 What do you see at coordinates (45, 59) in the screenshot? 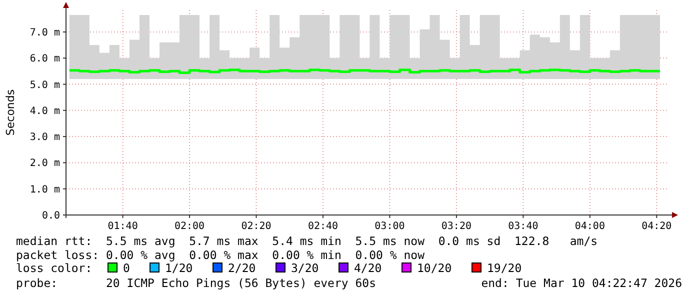
I see `y-tick-label: 6.0 m` at bounding box center [45, 59].